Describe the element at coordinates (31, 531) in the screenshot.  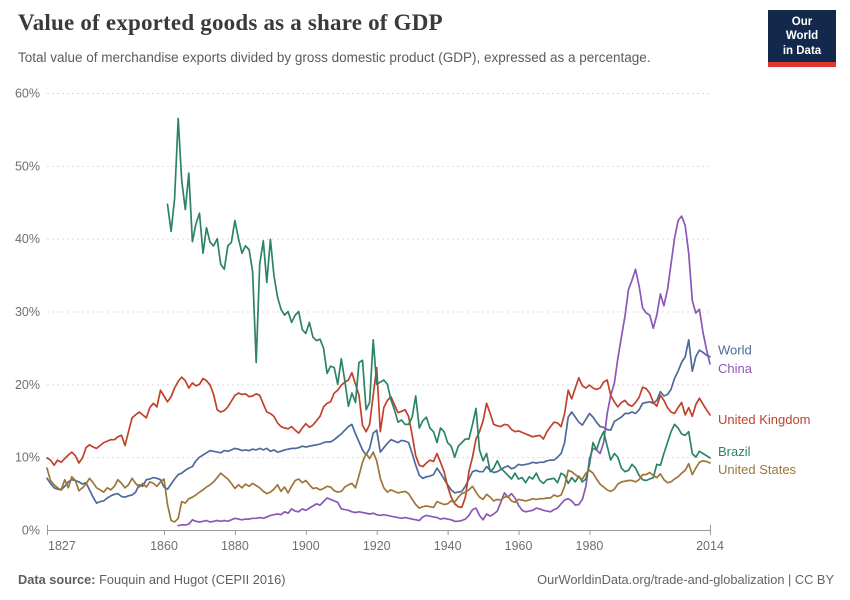
I see `y-axis-tick-label-0: 0%` at that location.